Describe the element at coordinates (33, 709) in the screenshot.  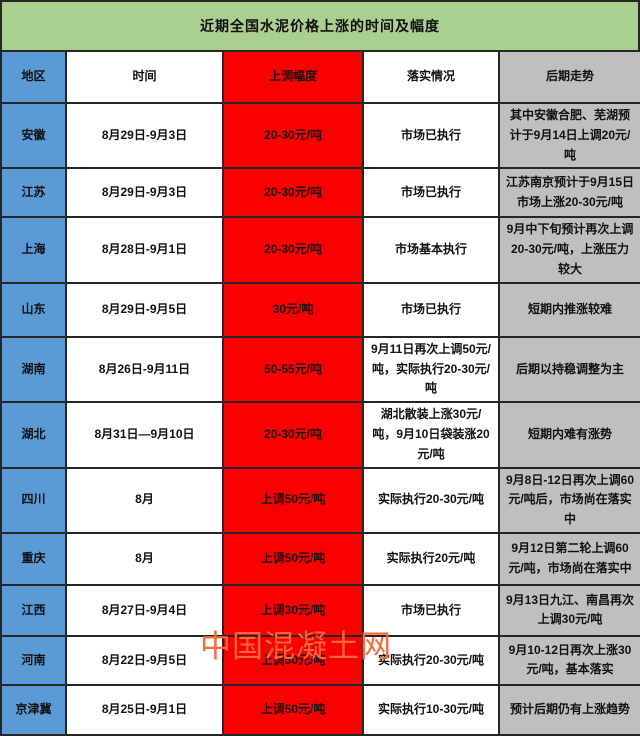
I see `region-cell: 京津冀` at that location.